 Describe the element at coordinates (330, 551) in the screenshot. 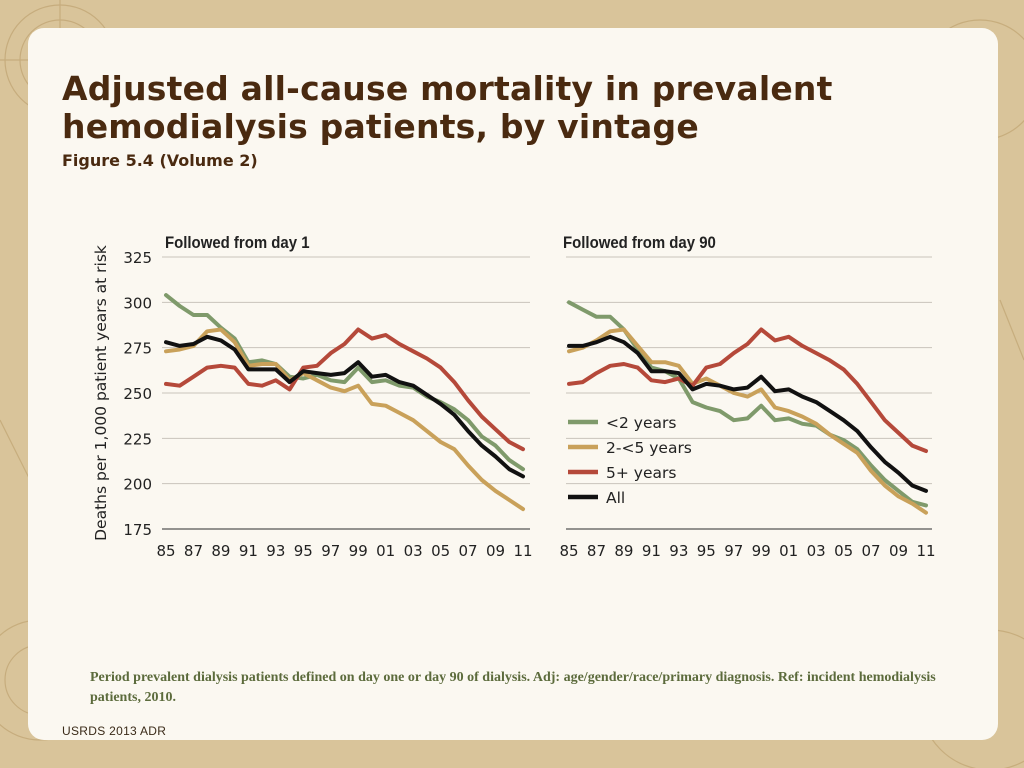

I see `panel-1-xtick-97: 97` at that location.